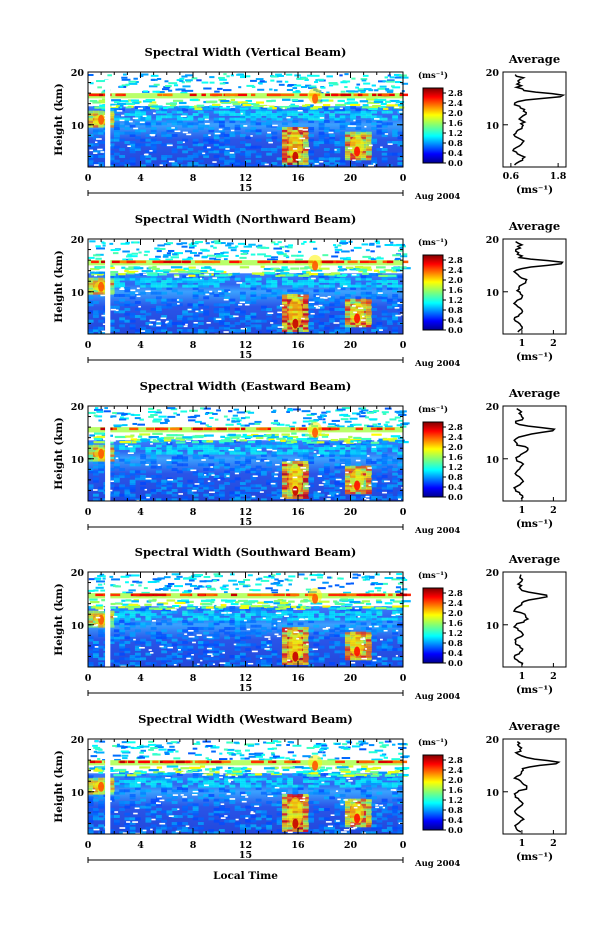  What do you see at coordinates (522, 343) in the screenshot?
I see `avg-x-tick-label: 1` at bounding box center [522, 343].